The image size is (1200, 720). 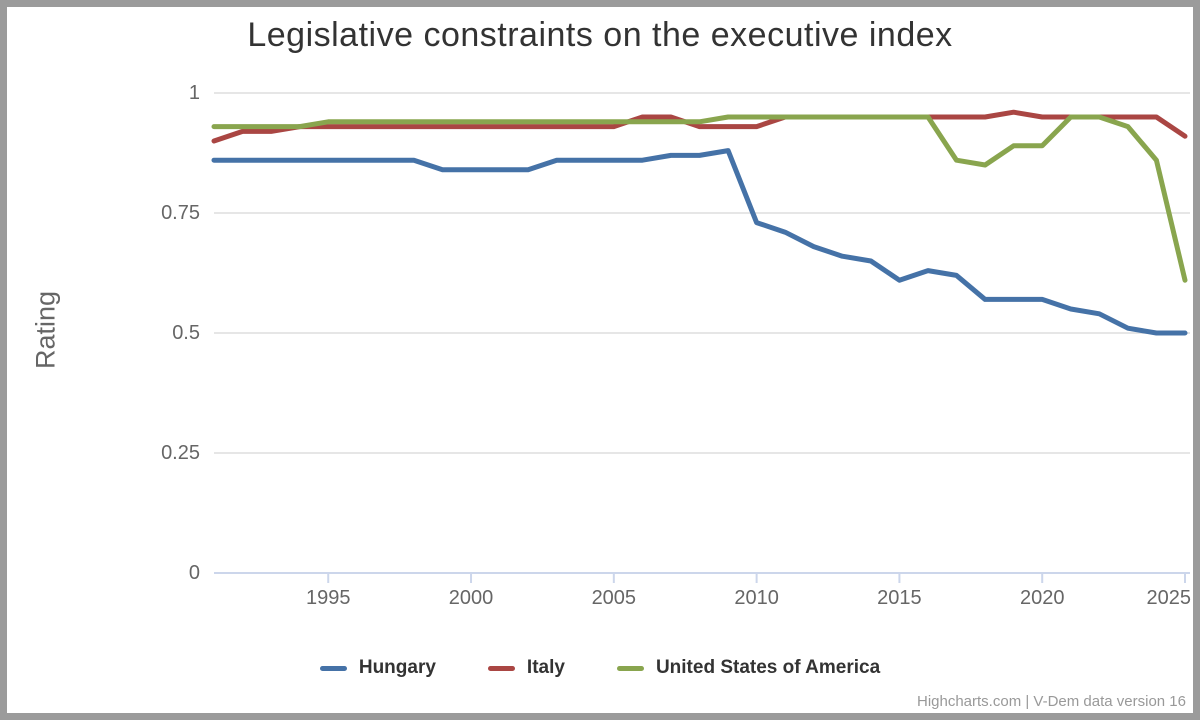 What do you see at coordinates (186, 333) in the screenshot?
I see `y-axis-label: 0.5` at bounding box center [186, 333].